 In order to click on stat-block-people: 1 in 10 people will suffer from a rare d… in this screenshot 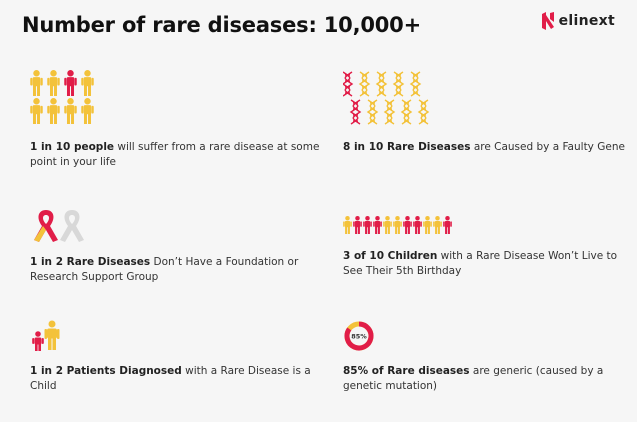, I will do `click(175, 120)`.